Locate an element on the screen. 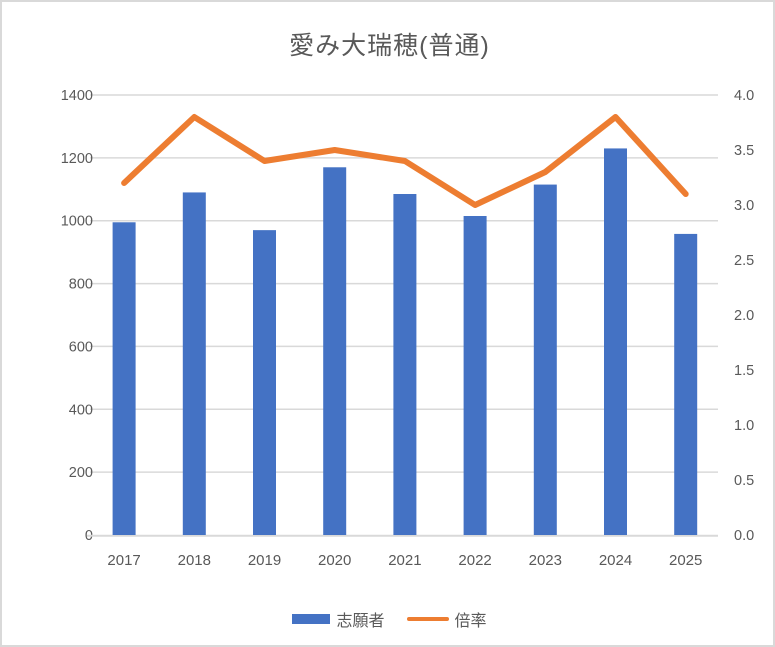  right-axis-tick-3.0: 3.0 is located at coordinates (744, 206).